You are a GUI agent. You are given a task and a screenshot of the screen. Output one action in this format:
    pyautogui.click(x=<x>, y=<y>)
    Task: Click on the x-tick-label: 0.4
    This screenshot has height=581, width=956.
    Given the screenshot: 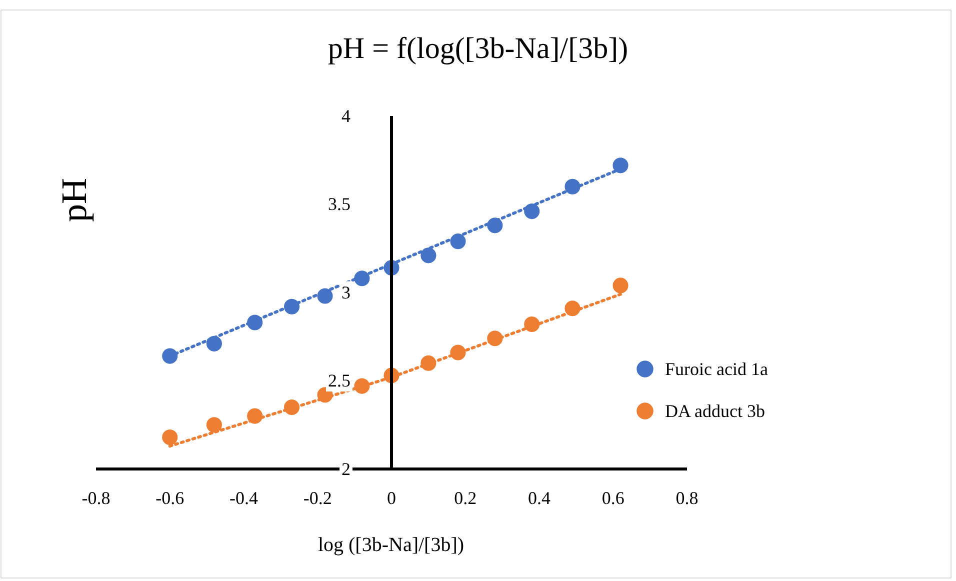 What is the action you would take?
    pyautogui.click(x=539, y=498)
    